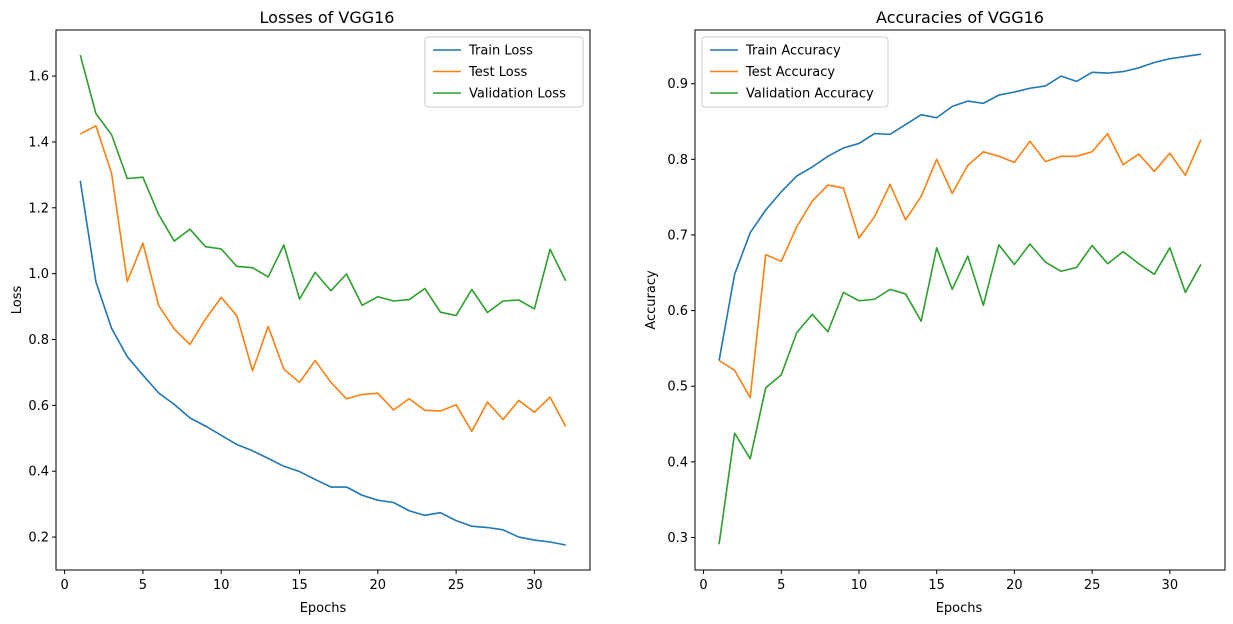 The image size is (1233, 624). I want to click on loss-y-axis-label: Loss, so click(17, 300).